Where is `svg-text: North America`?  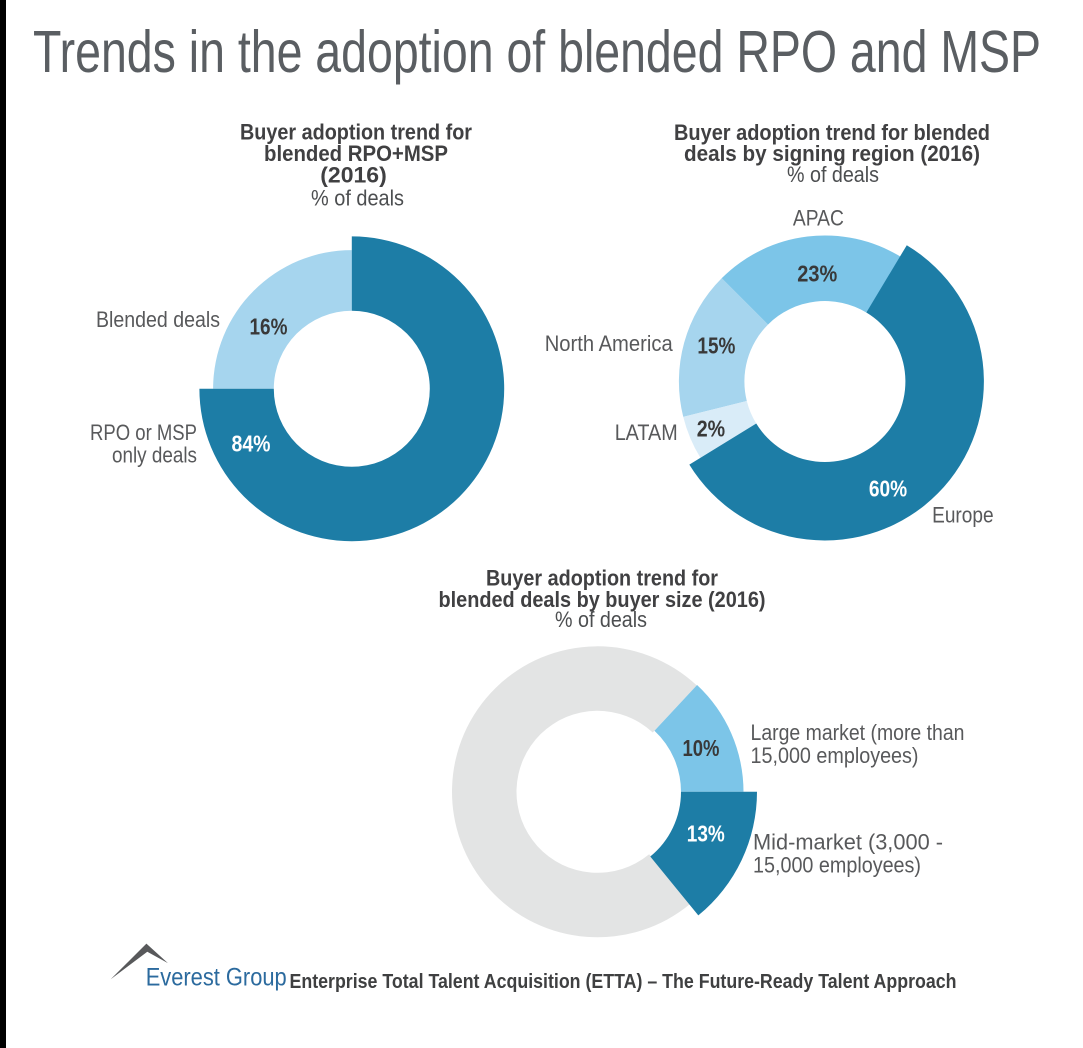
svg-text: North America is located at coordinates (609, 343).